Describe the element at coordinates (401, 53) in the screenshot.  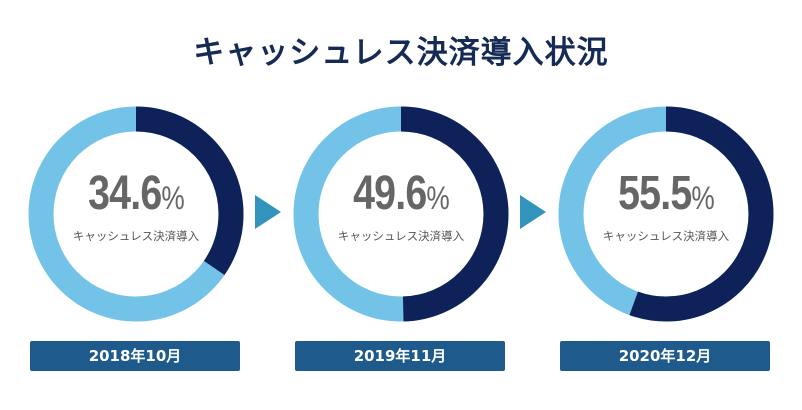
I see `page-title: キャッシュレス決済導入状況` at that location.